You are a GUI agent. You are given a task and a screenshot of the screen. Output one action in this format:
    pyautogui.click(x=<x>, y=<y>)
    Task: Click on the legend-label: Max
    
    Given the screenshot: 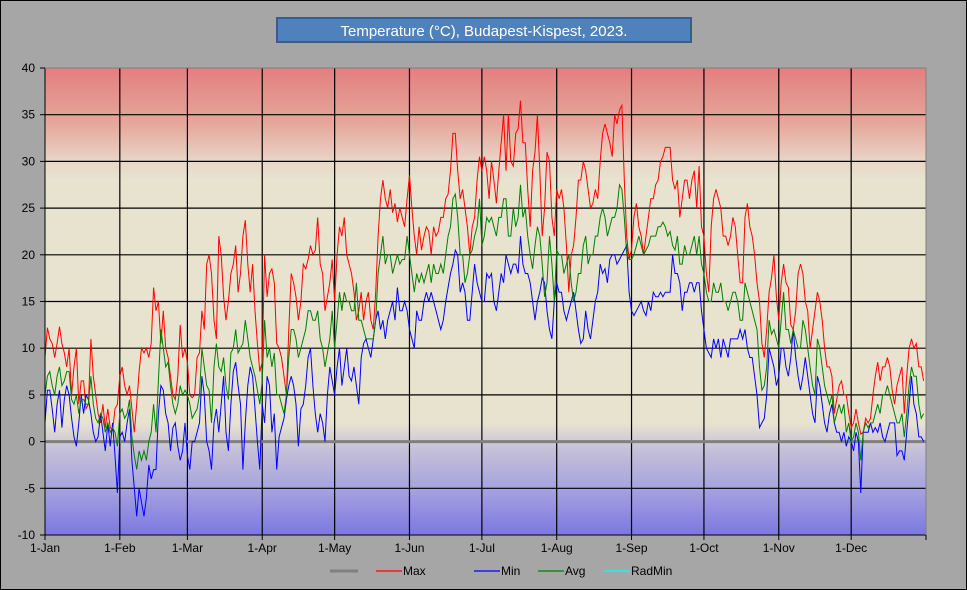 What is the action you would take?
    pyautogui.click(x=414, y=571)
    